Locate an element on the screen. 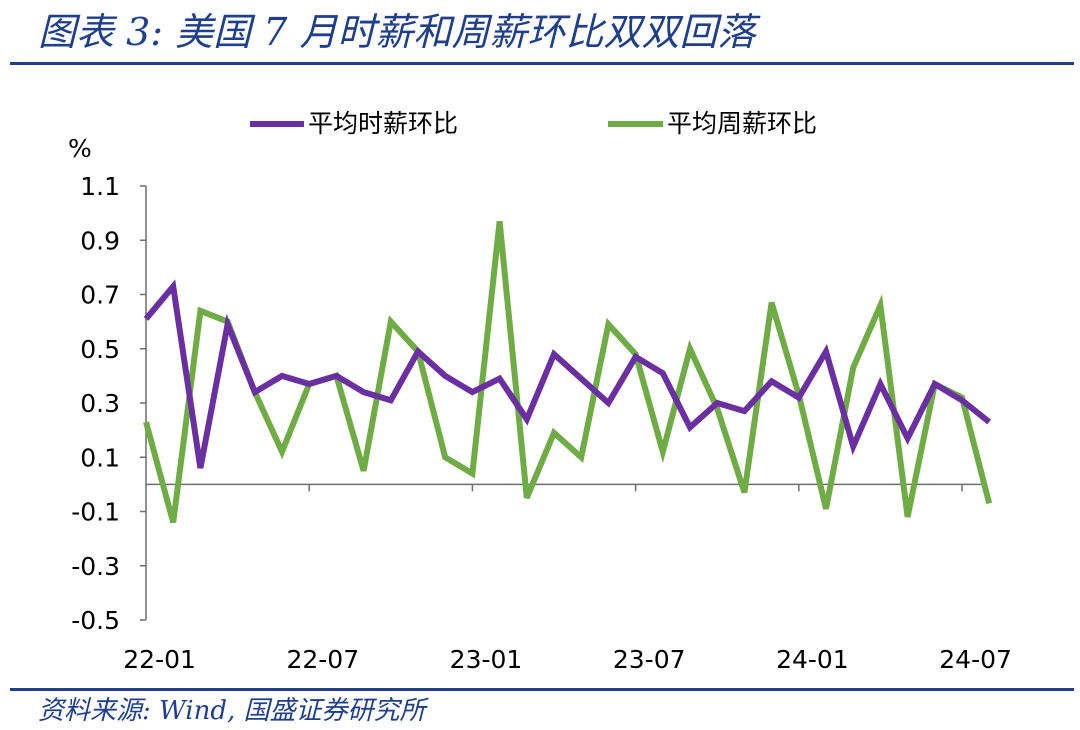 The width and height of the screenshot is (1080, 730). y-tick-label: -0.1 is located at coordinates (95, 512).